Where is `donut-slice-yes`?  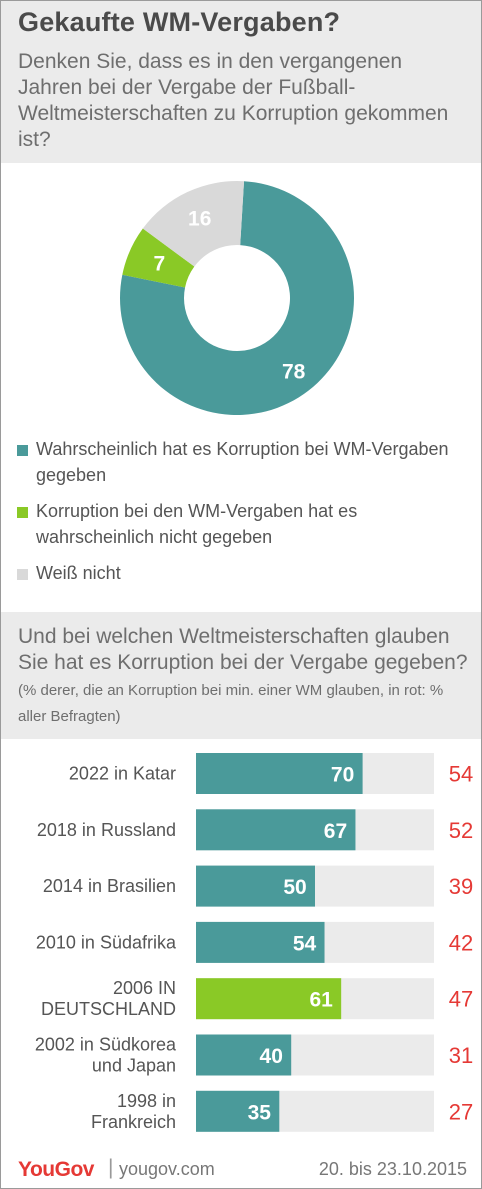
donut-slice-yes is located at coordinates (237, 298).